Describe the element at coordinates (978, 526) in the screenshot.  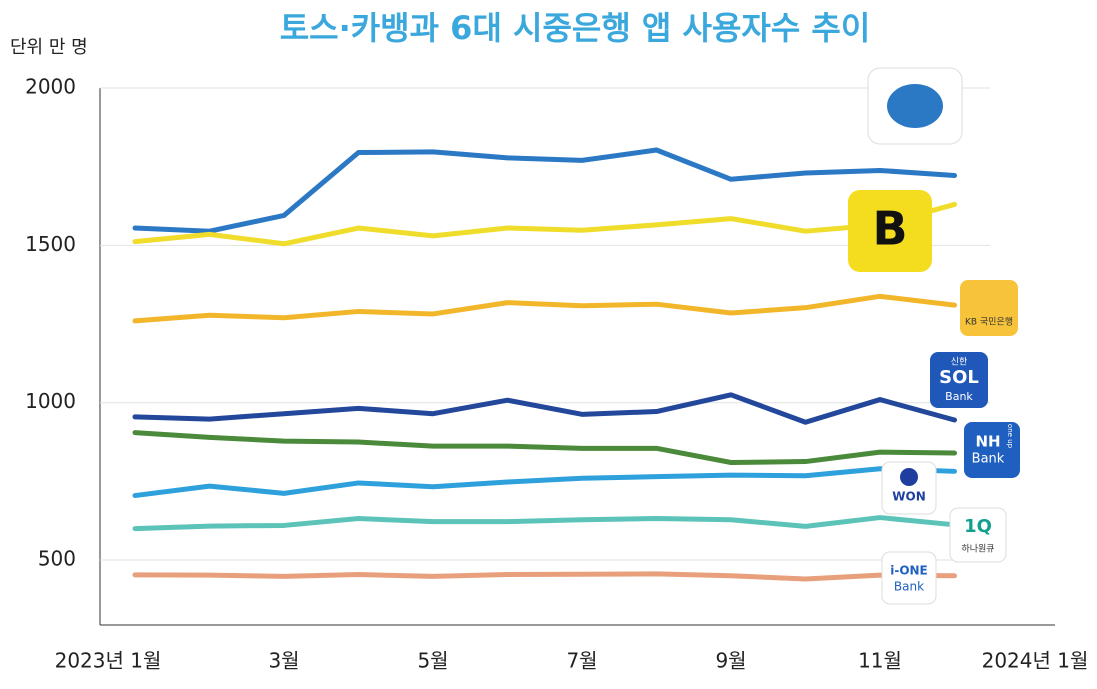
I see `icon-text: 1Q` at that location.